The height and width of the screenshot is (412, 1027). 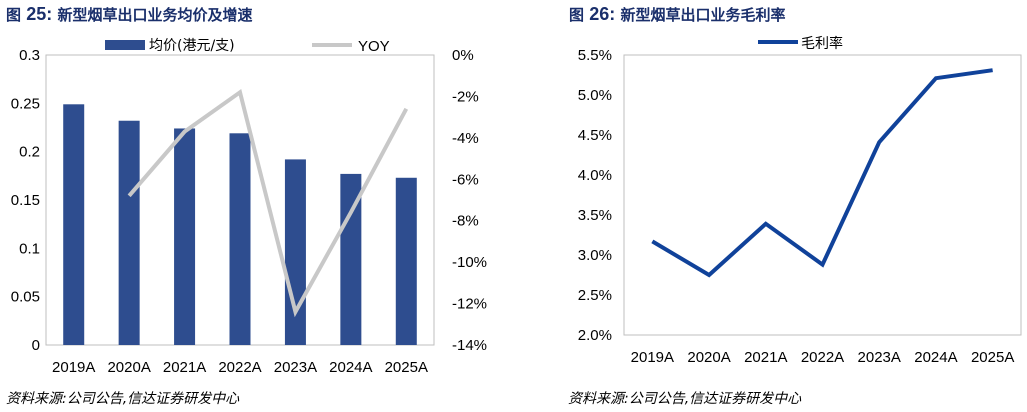 What do you see at coordinates (25, 297) in the screenshot?
I see `left-axis-tick-label: 0.05` at bounding box center [25, 297].